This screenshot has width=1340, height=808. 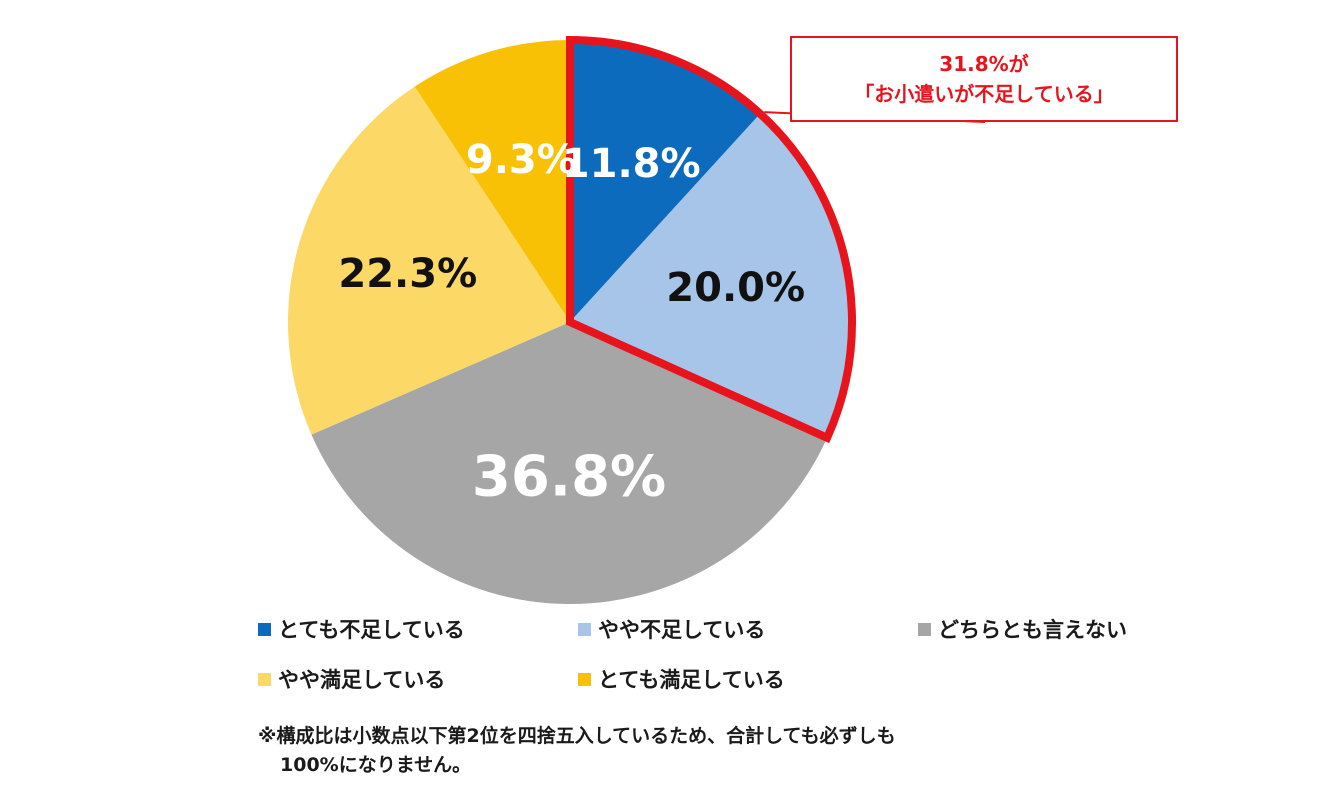 What do you see at coordinates (577, 736) in the screenshot?
I see `footnote-line-1: ※構成比は小数点以下第2位を四捨五入しているため、合計しても必ずしも` at bounding box center [577, 736].